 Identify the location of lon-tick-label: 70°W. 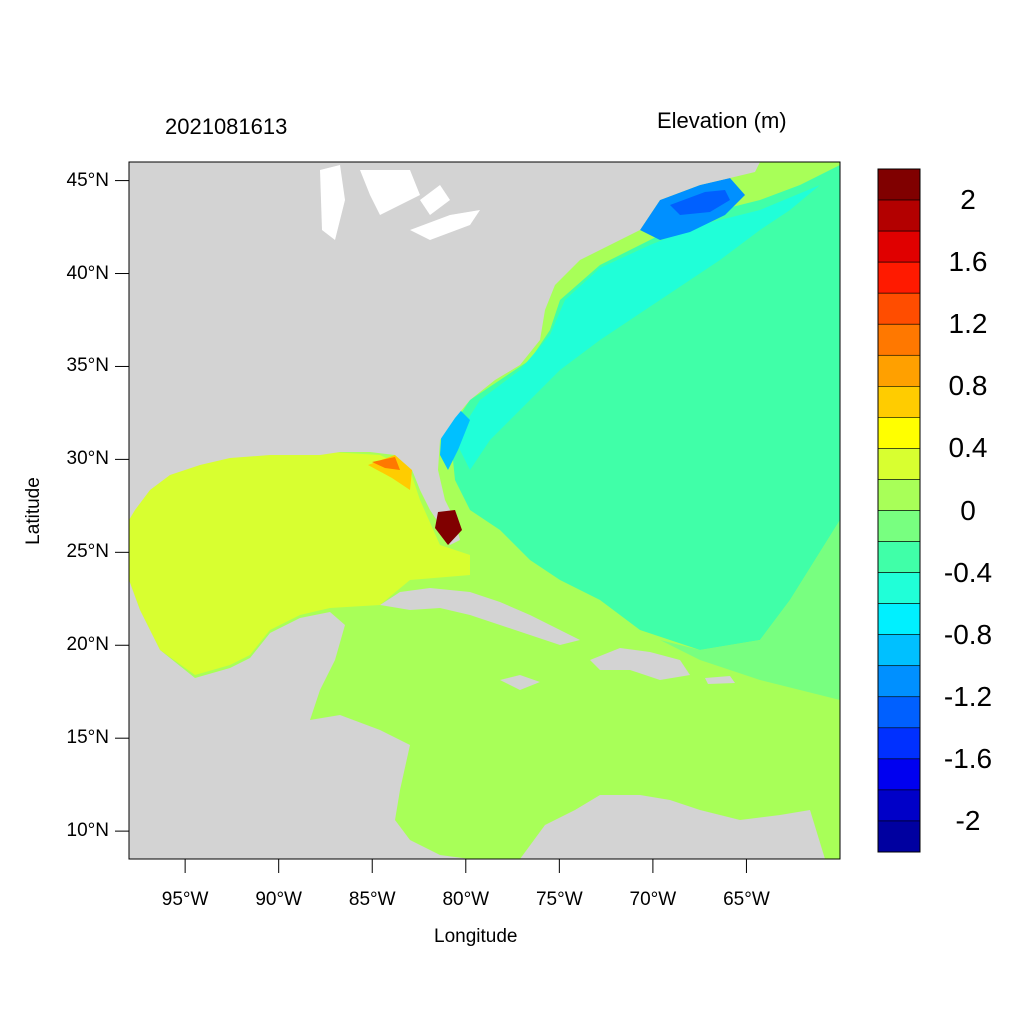
(653, 899).